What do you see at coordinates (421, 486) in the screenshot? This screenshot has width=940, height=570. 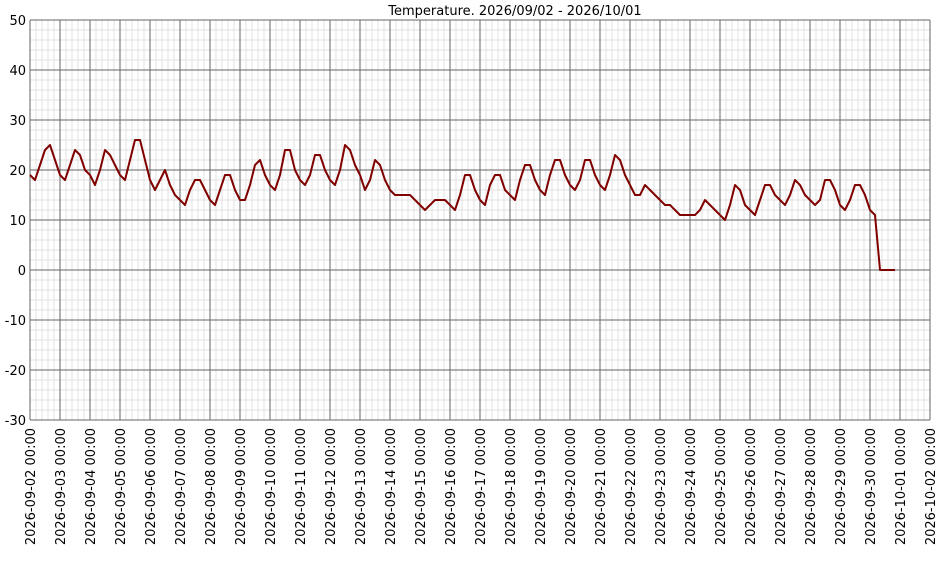 I see `x-tick-label: 2026-09-15 00:00` at bounding box center [421, 486].